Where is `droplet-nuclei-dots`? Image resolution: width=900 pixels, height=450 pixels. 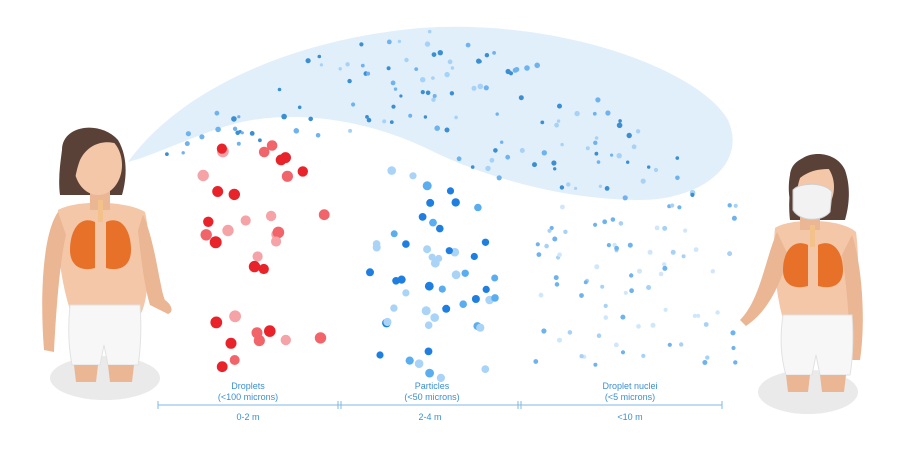 droplet-nuclei-dots is located at coordinates (635, 285).